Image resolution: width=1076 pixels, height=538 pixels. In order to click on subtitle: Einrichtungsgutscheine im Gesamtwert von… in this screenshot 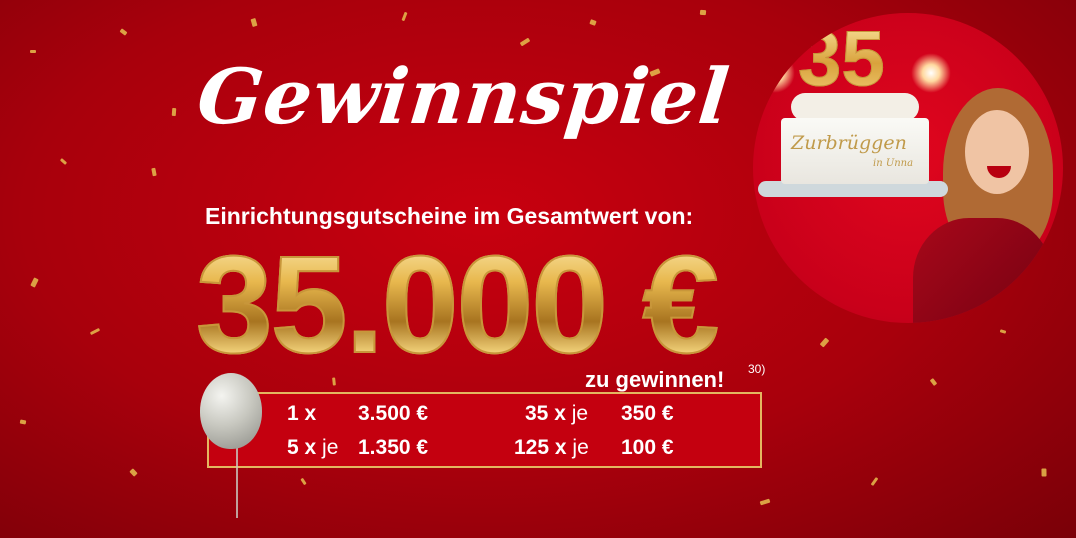, I will do `click(449, 216)`.